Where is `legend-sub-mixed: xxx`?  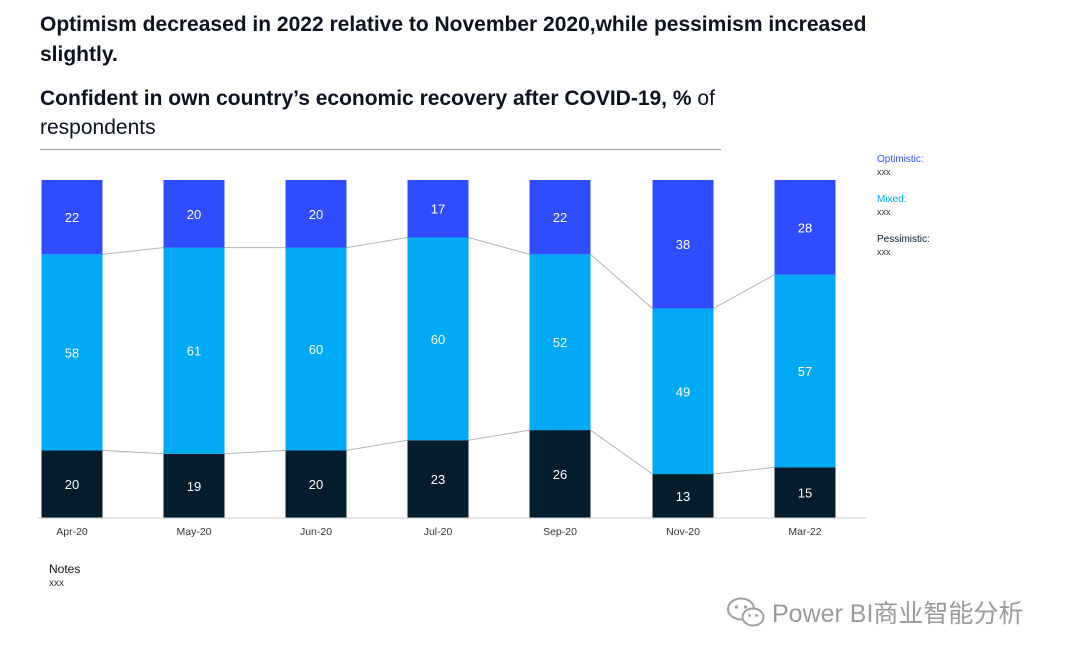 legend-sub-mixed: xxx is located at coordinates (884, 212).